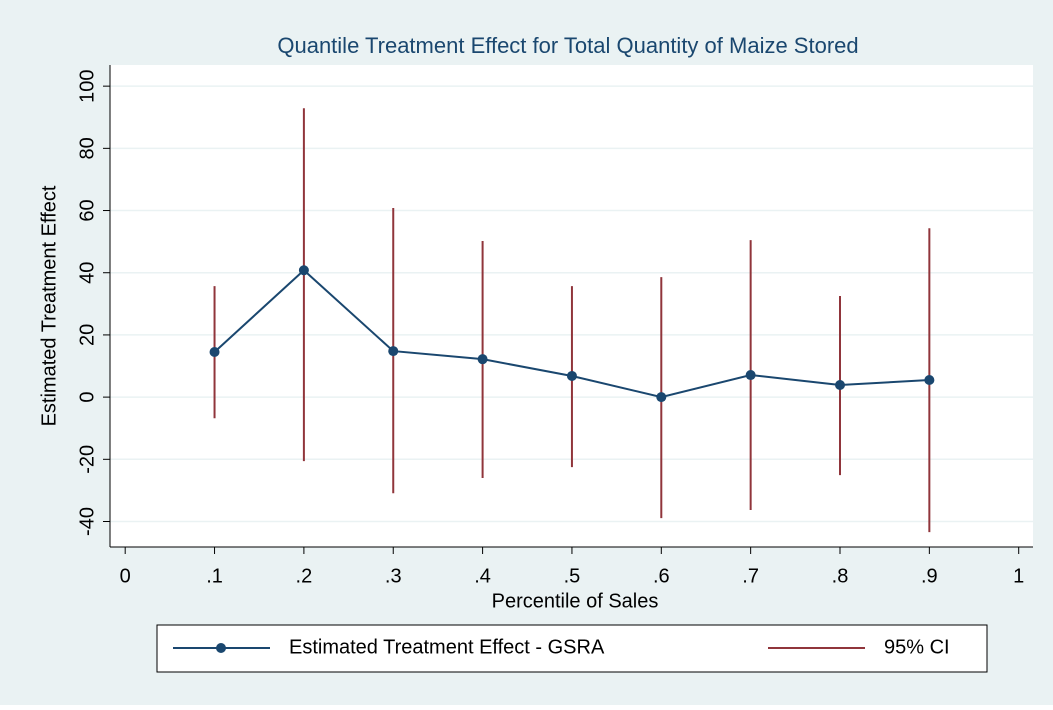  What do you see at coordinates (87, 273) in the screenshot?
I see `y-tick-label: 40` at bounding box center [87, 273].